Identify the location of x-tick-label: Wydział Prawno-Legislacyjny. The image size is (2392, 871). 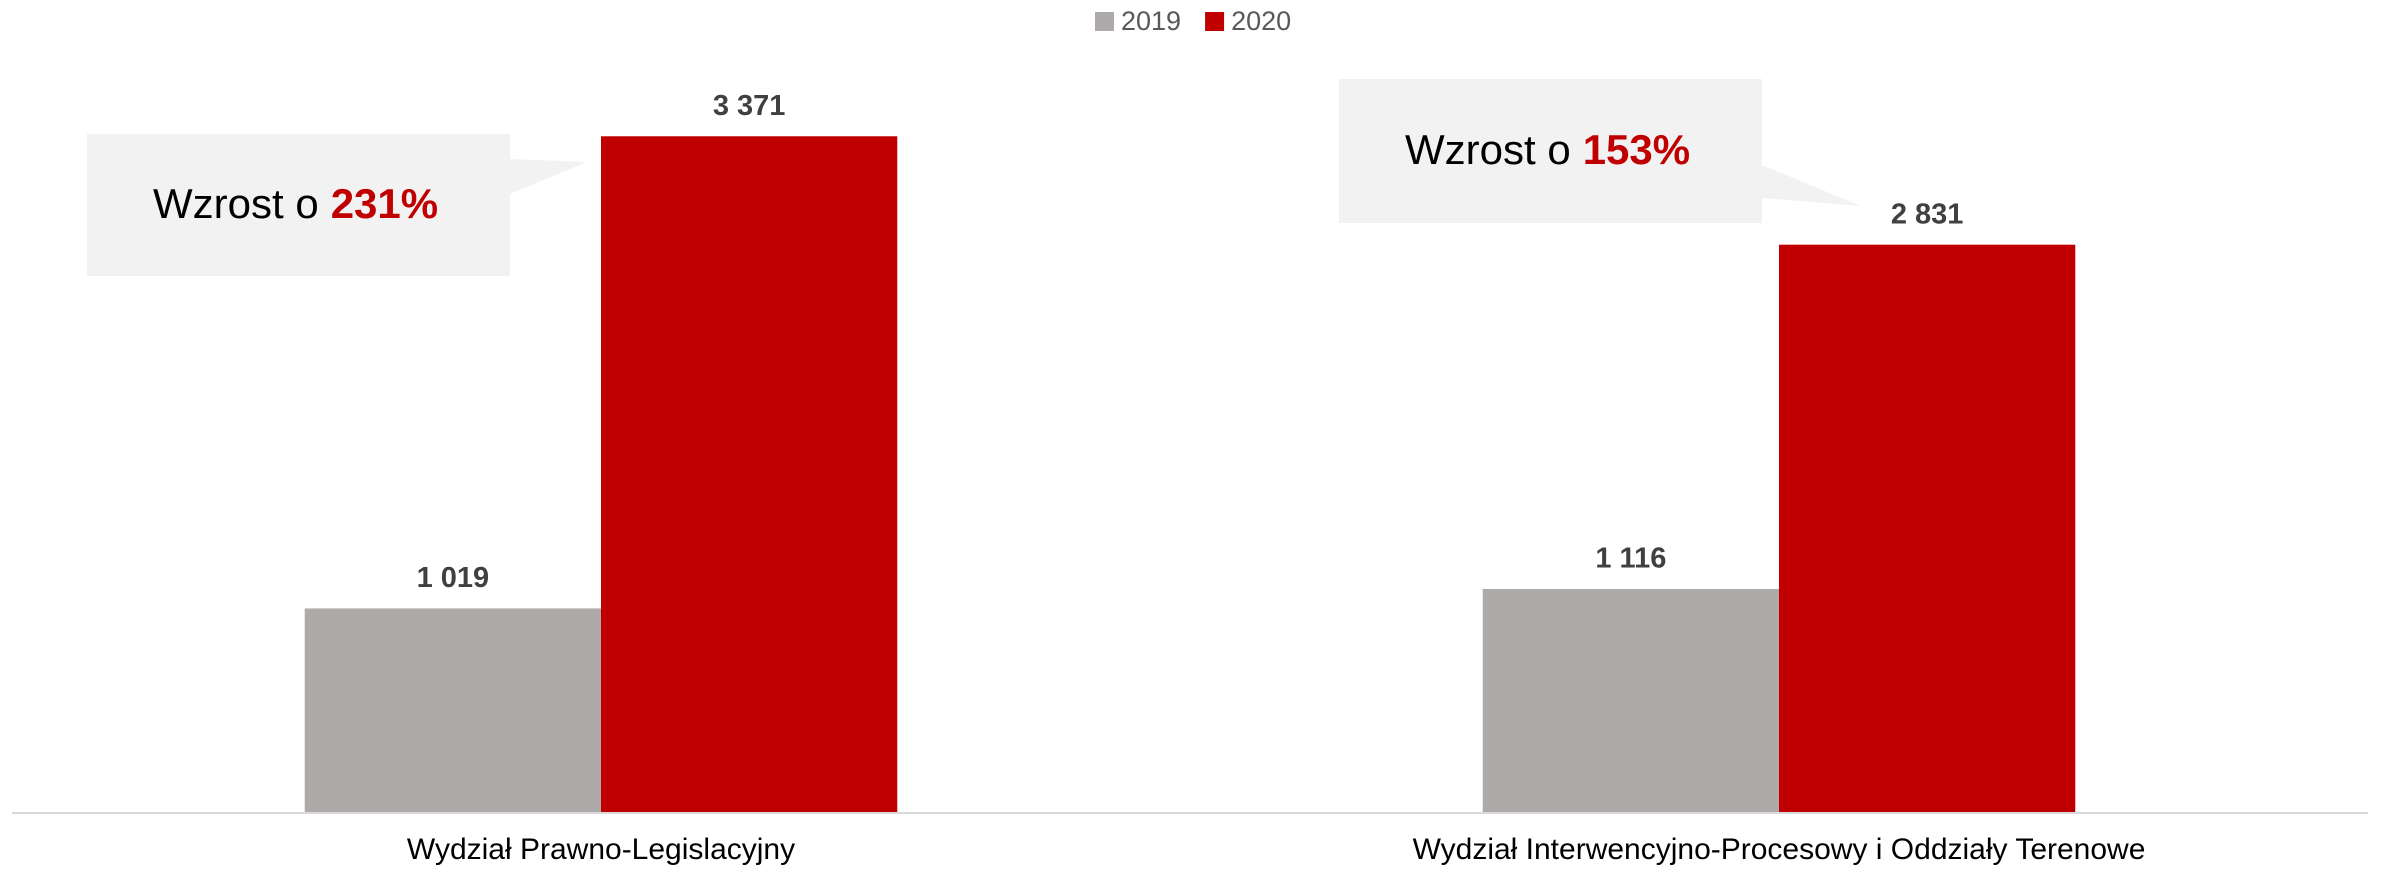
(601, 849).